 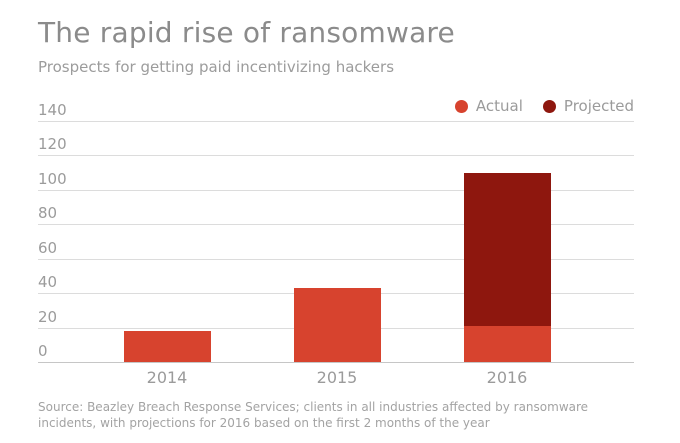 What do you see at coordinates (52, 144) in the screenshot?
I see `y-tick-label-120: 120` at bounding box center [52, 144].